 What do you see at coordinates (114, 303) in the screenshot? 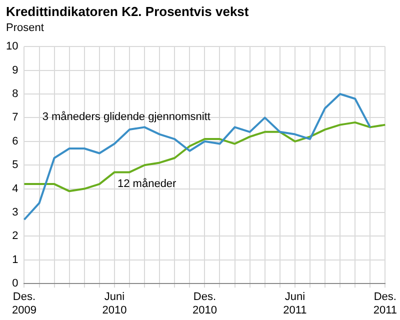
I see `x-tick-label: Juni 2010` at bounding box center [114, 303].